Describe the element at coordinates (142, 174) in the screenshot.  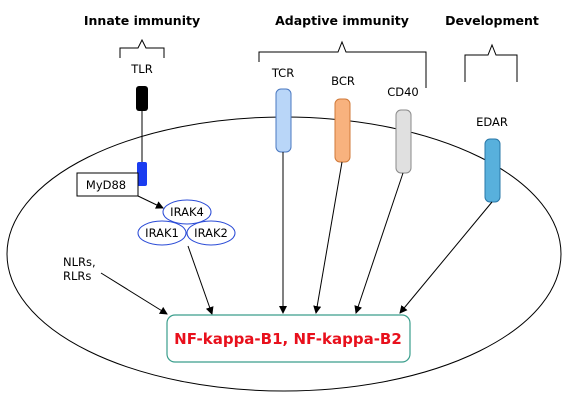
I see `myd88-receptor-shape` at that location.